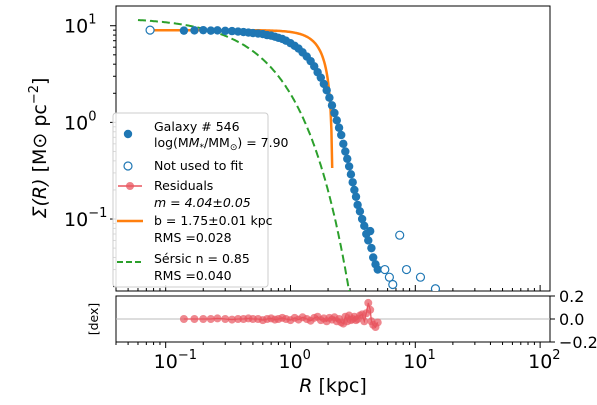  I want to click on y-tick-label: 10¹, so click(80, 25).